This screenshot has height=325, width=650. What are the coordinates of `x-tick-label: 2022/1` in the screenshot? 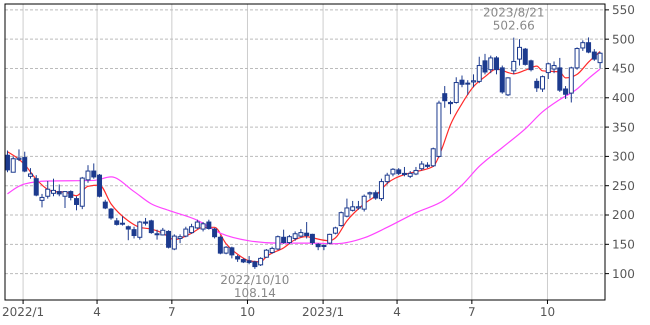 It's located at (23, 312).